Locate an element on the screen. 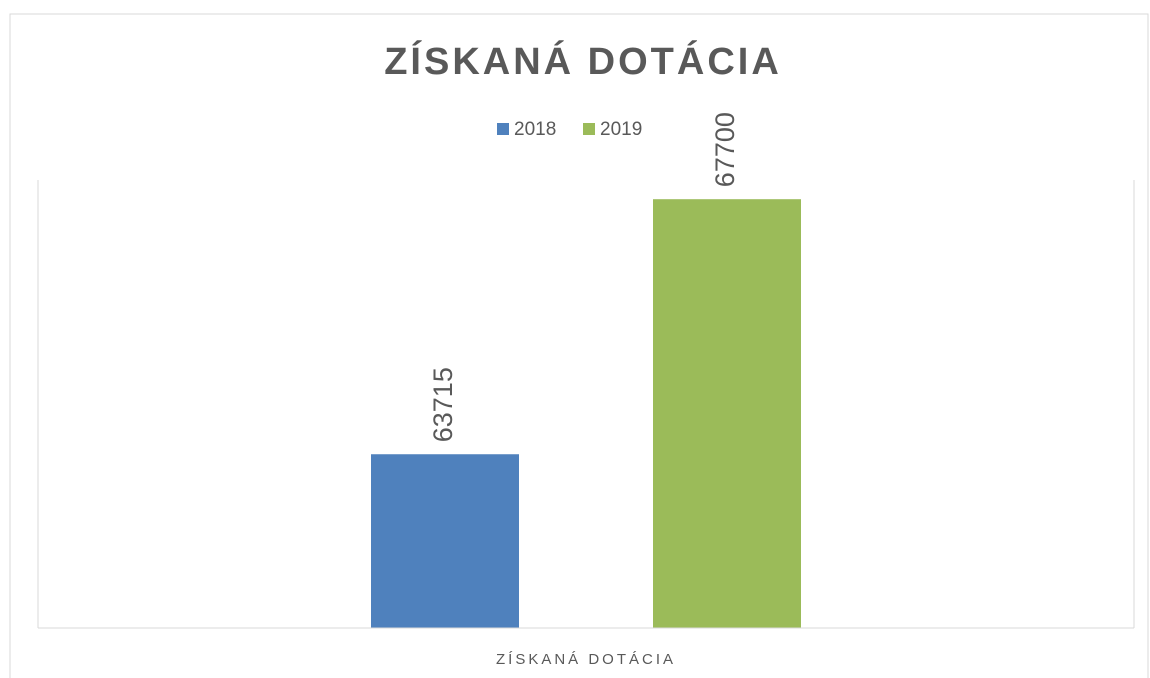 This screenshot has width=1150, height=678. legend-label: 2019 is located at coordinates (621, 129).